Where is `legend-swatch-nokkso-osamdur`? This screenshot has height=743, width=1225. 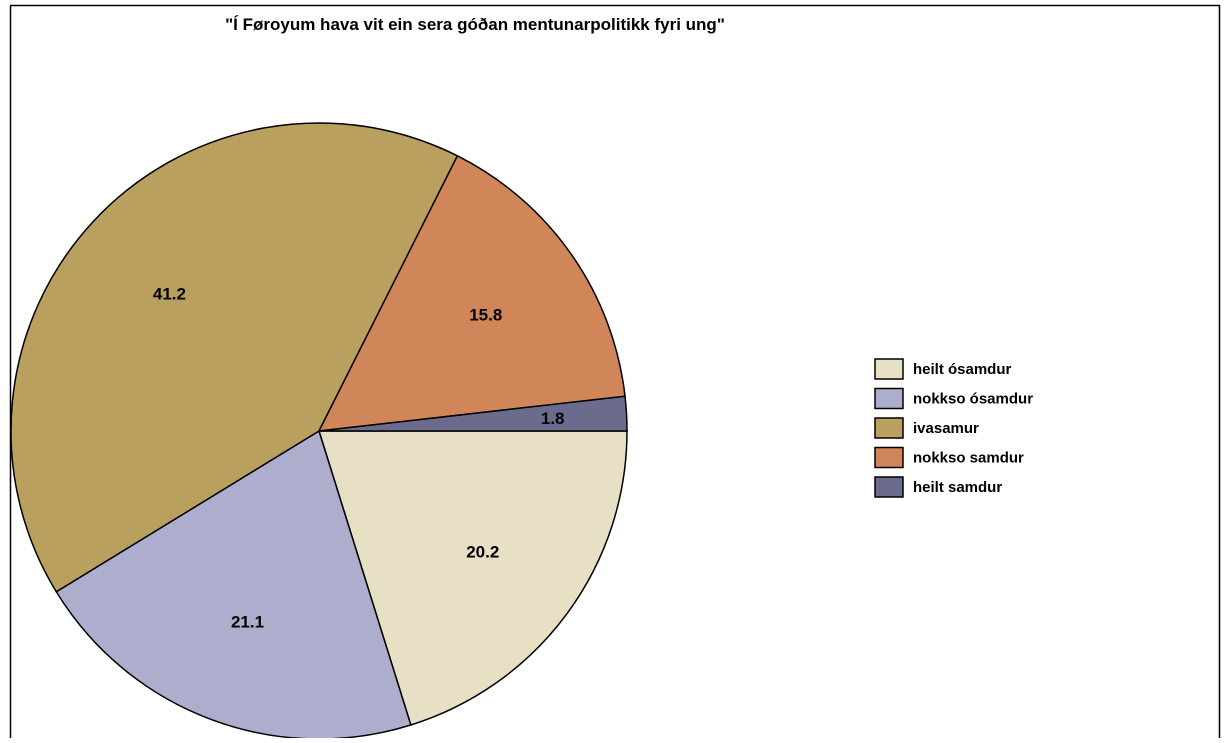 legend-swatch-nokkso-osamdur is located at coordinates (889, 398).